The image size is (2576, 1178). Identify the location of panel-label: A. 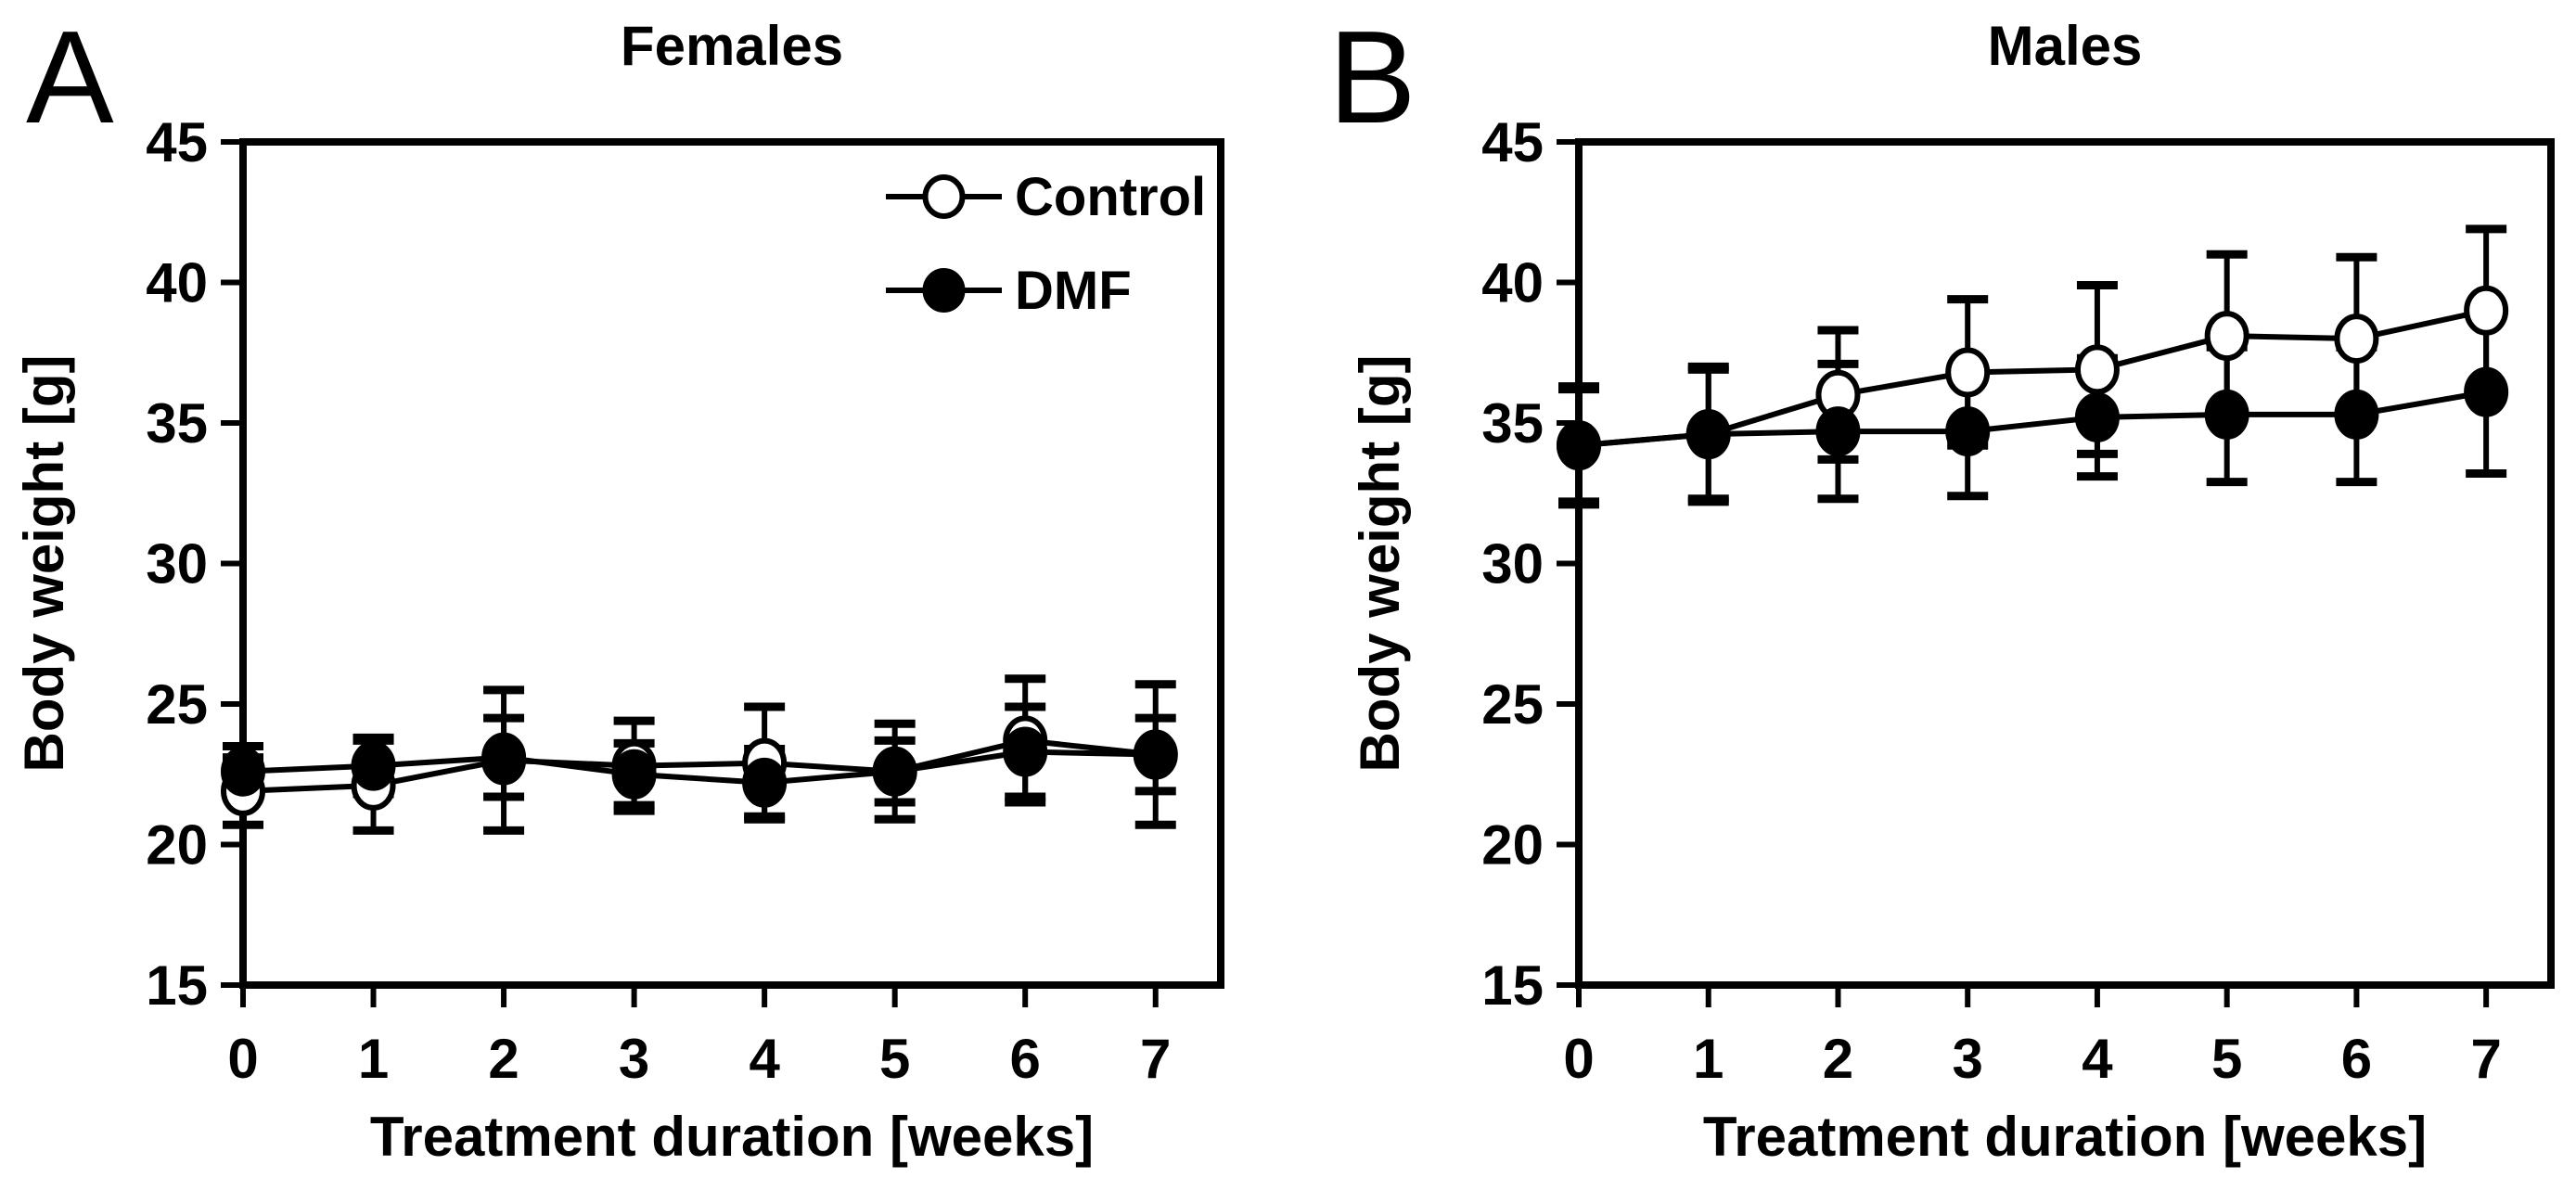
(70, 77).